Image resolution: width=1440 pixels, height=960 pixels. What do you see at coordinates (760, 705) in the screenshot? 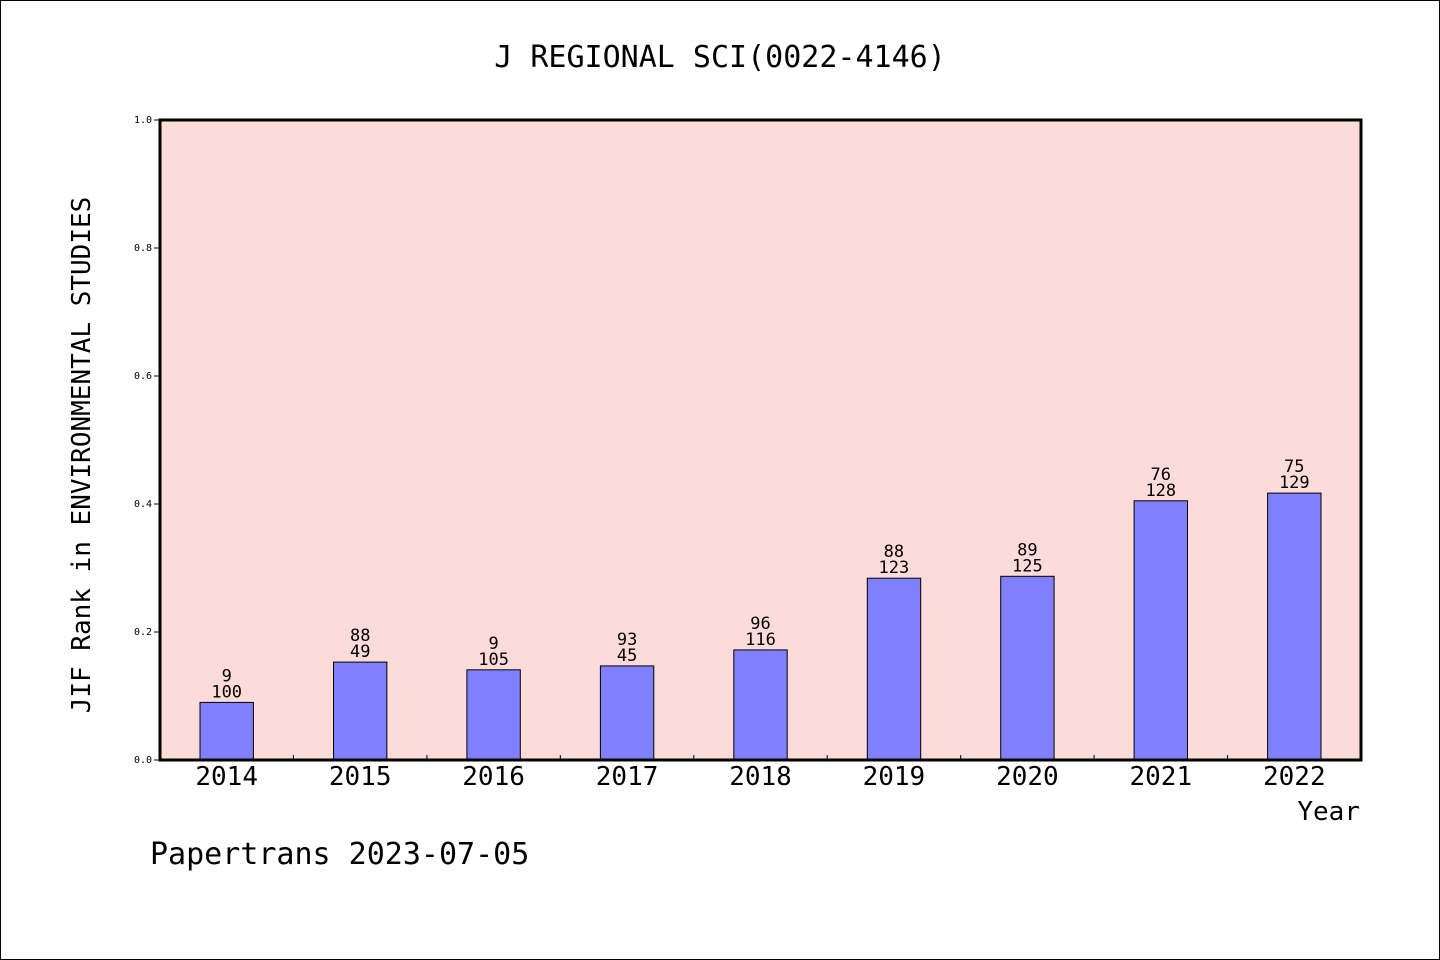
I see `bar-2018` at bounding box center [760, 705].